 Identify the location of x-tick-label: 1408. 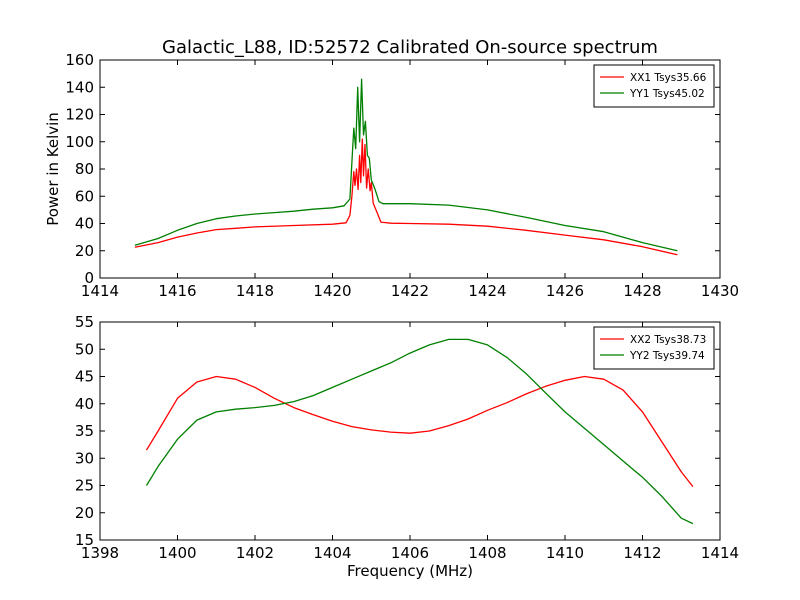
(487, 553).